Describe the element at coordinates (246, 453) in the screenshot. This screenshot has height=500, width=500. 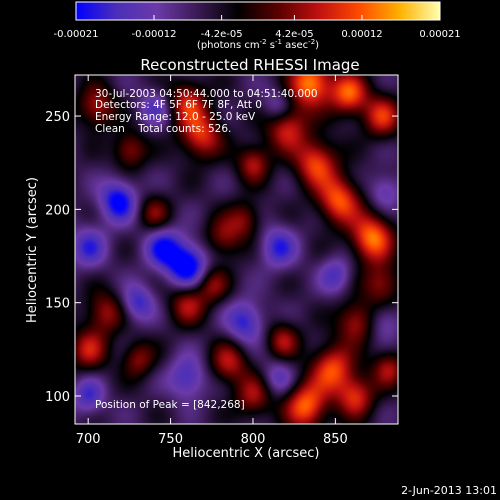
I see `x-axis-title: Heliocentric X (arcsec)` at that location.